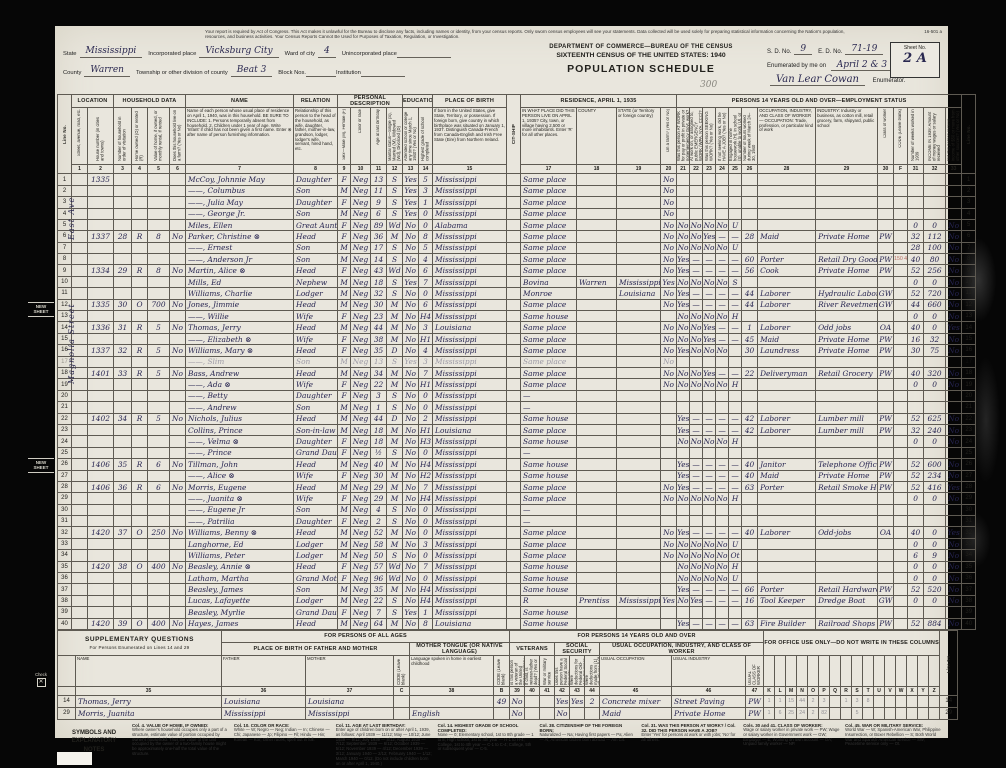 The height and width of the screenshot is (768, 1006). What do you see at coordinates (401, 690) in the screenshot?
I see `column-number-codeA: C` at bounding box center [401, 690].